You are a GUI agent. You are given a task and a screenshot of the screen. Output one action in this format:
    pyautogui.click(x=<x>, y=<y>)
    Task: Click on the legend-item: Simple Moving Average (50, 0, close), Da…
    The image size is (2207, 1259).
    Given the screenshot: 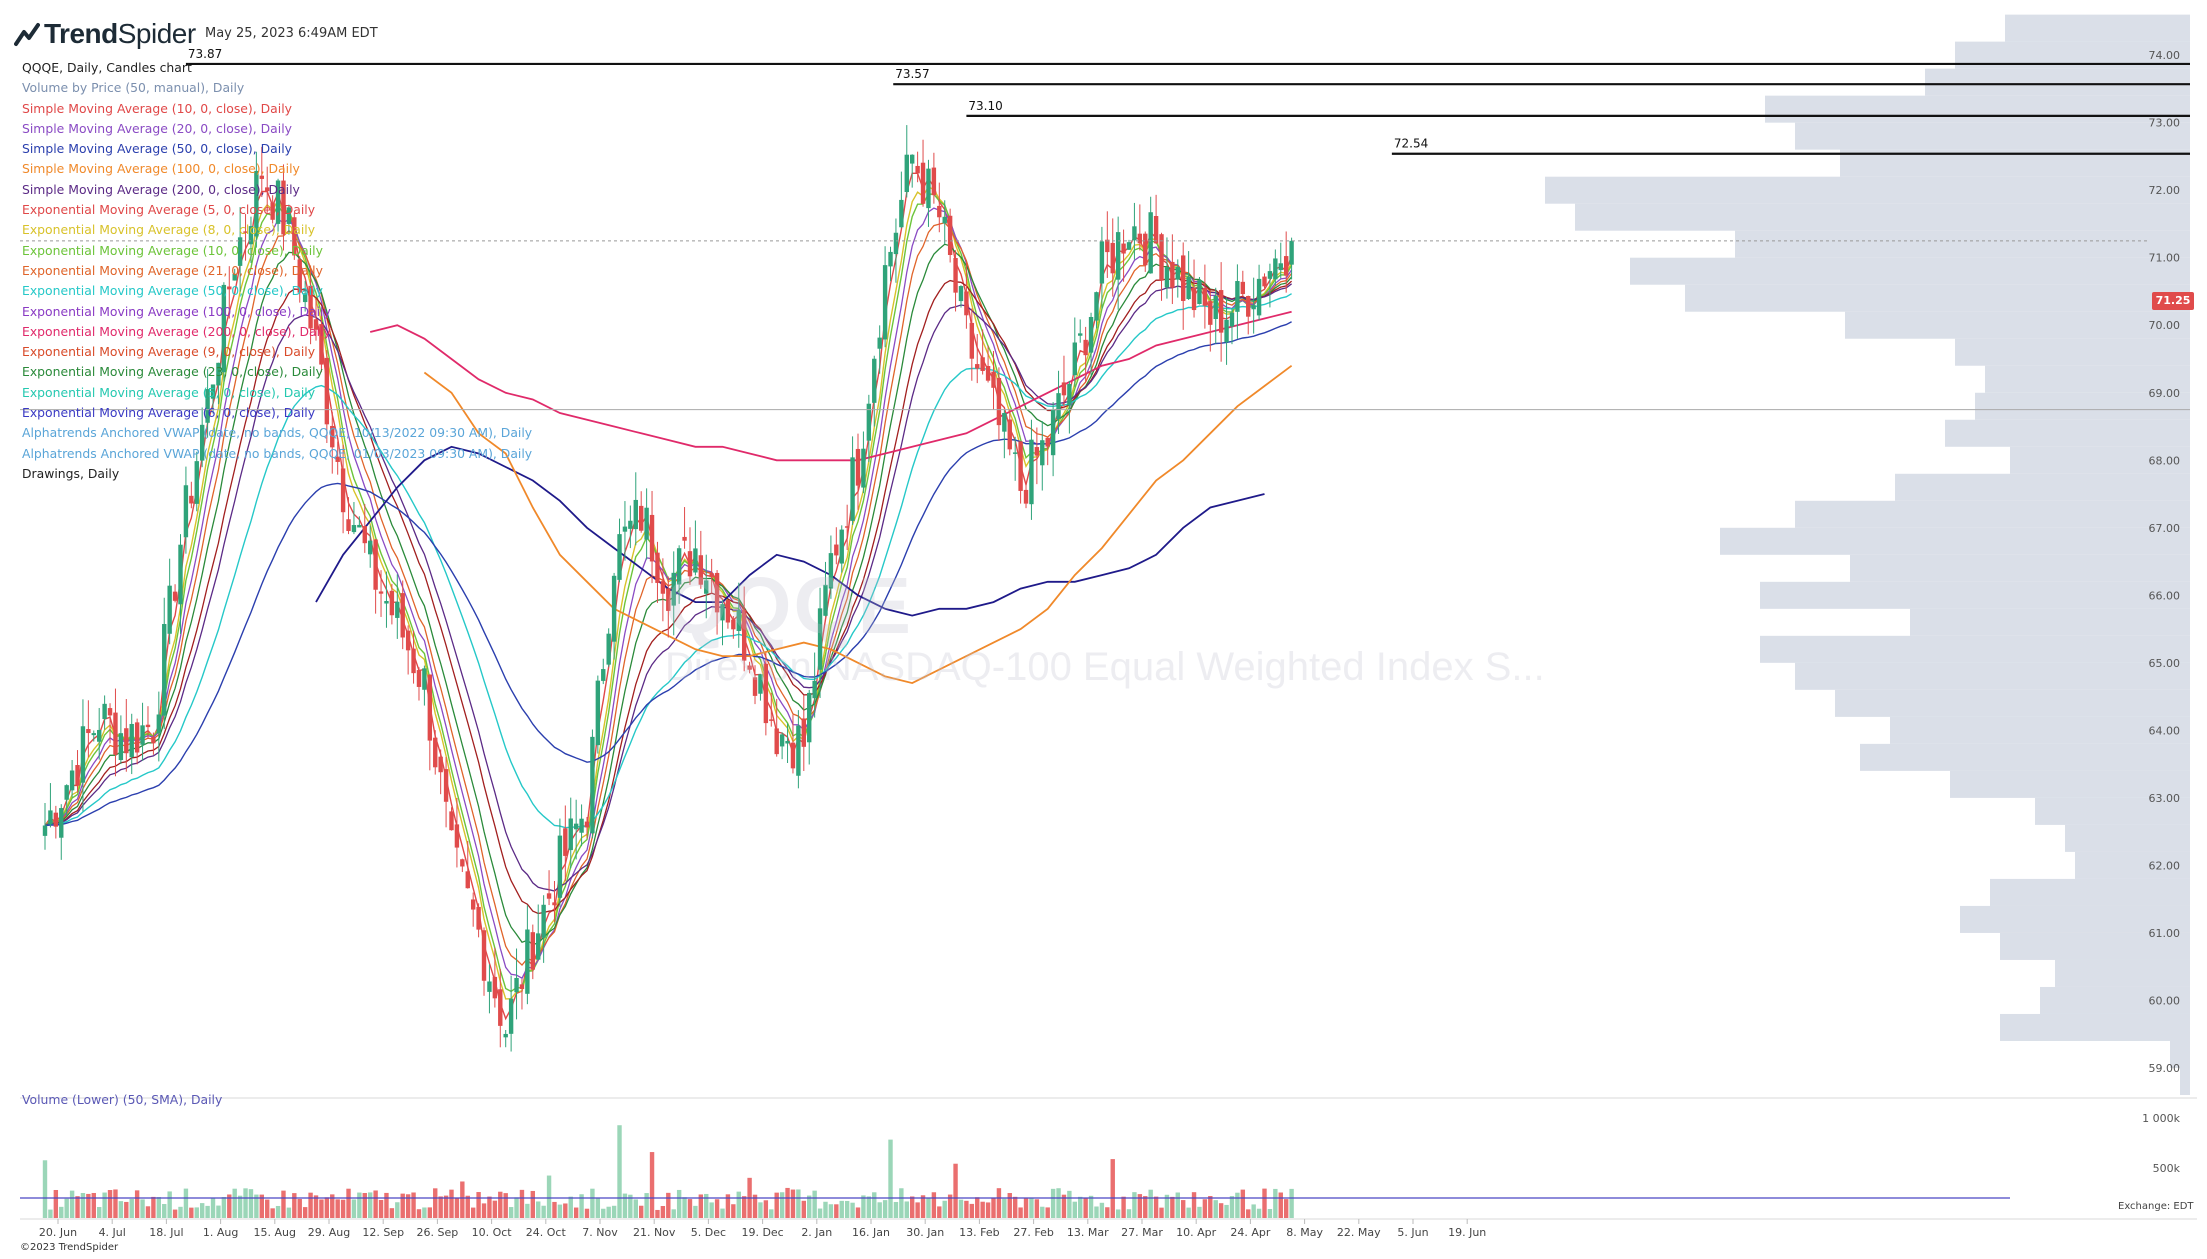 What is the action you would take?
    pyautogui.click(x=157, y=149)
    